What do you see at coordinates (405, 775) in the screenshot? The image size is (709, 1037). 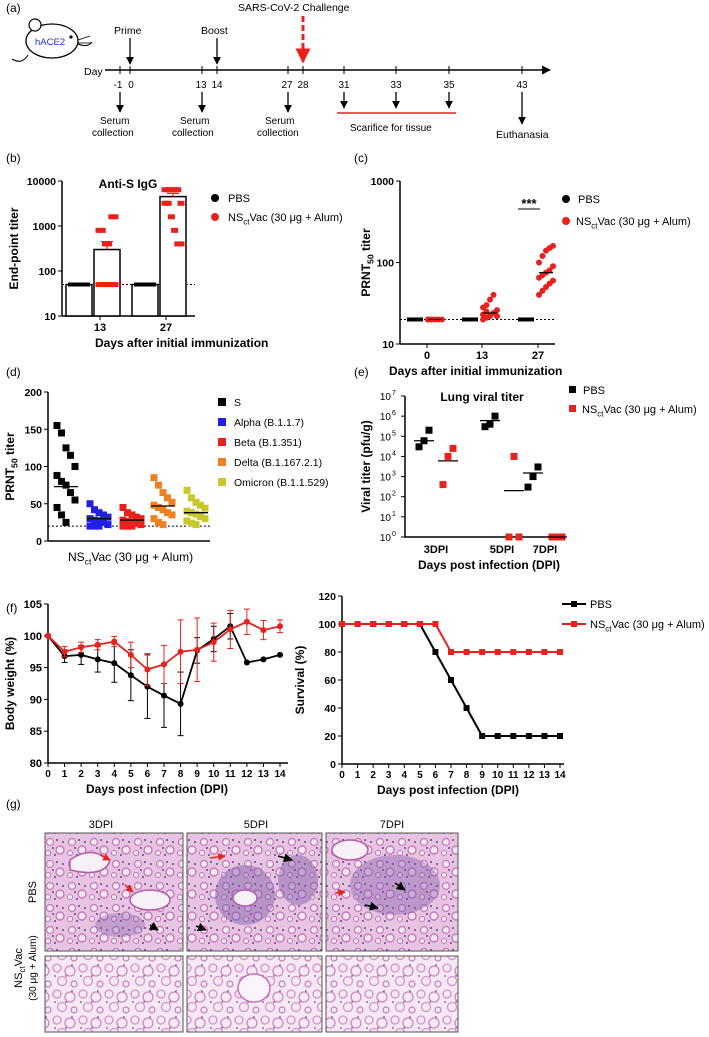 I see `x-tick-label-f2: 4` at bounding box center [405, 775].